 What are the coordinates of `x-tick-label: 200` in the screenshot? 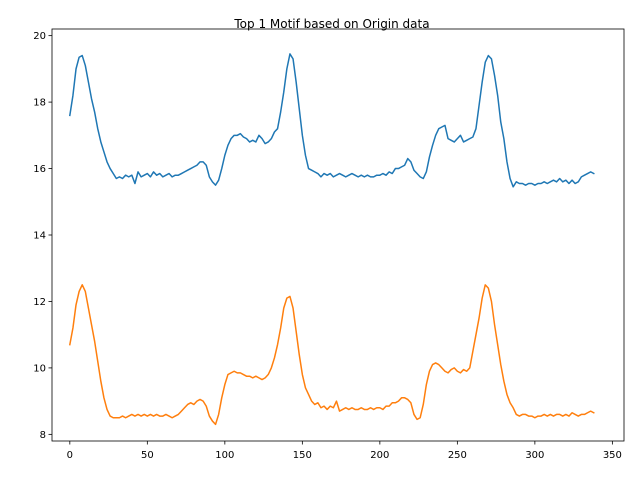 It's located at (379, 455).